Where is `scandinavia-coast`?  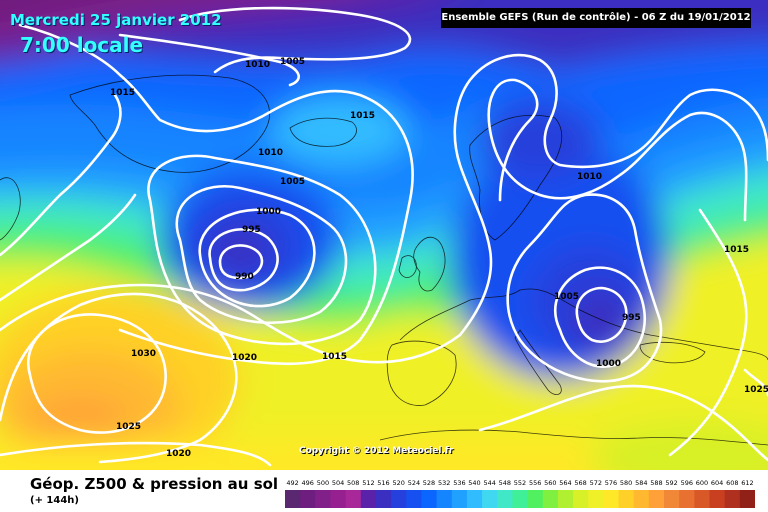
scandinavia-coast is located at coordinates (516, 177).